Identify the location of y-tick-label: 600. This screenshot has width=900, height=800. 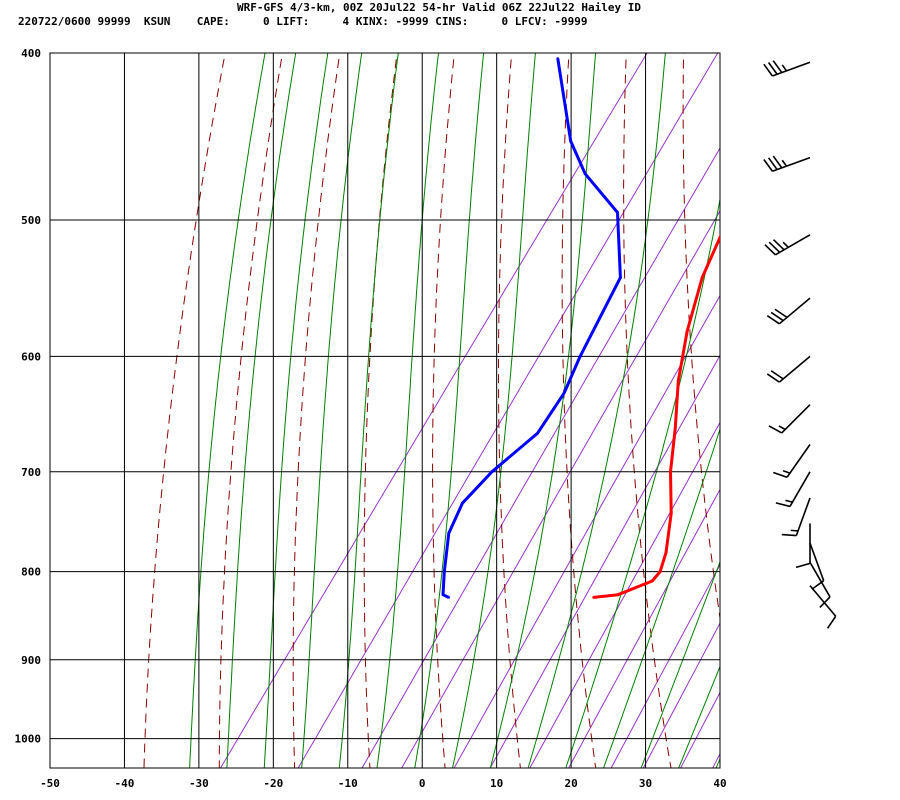
(31, 356).